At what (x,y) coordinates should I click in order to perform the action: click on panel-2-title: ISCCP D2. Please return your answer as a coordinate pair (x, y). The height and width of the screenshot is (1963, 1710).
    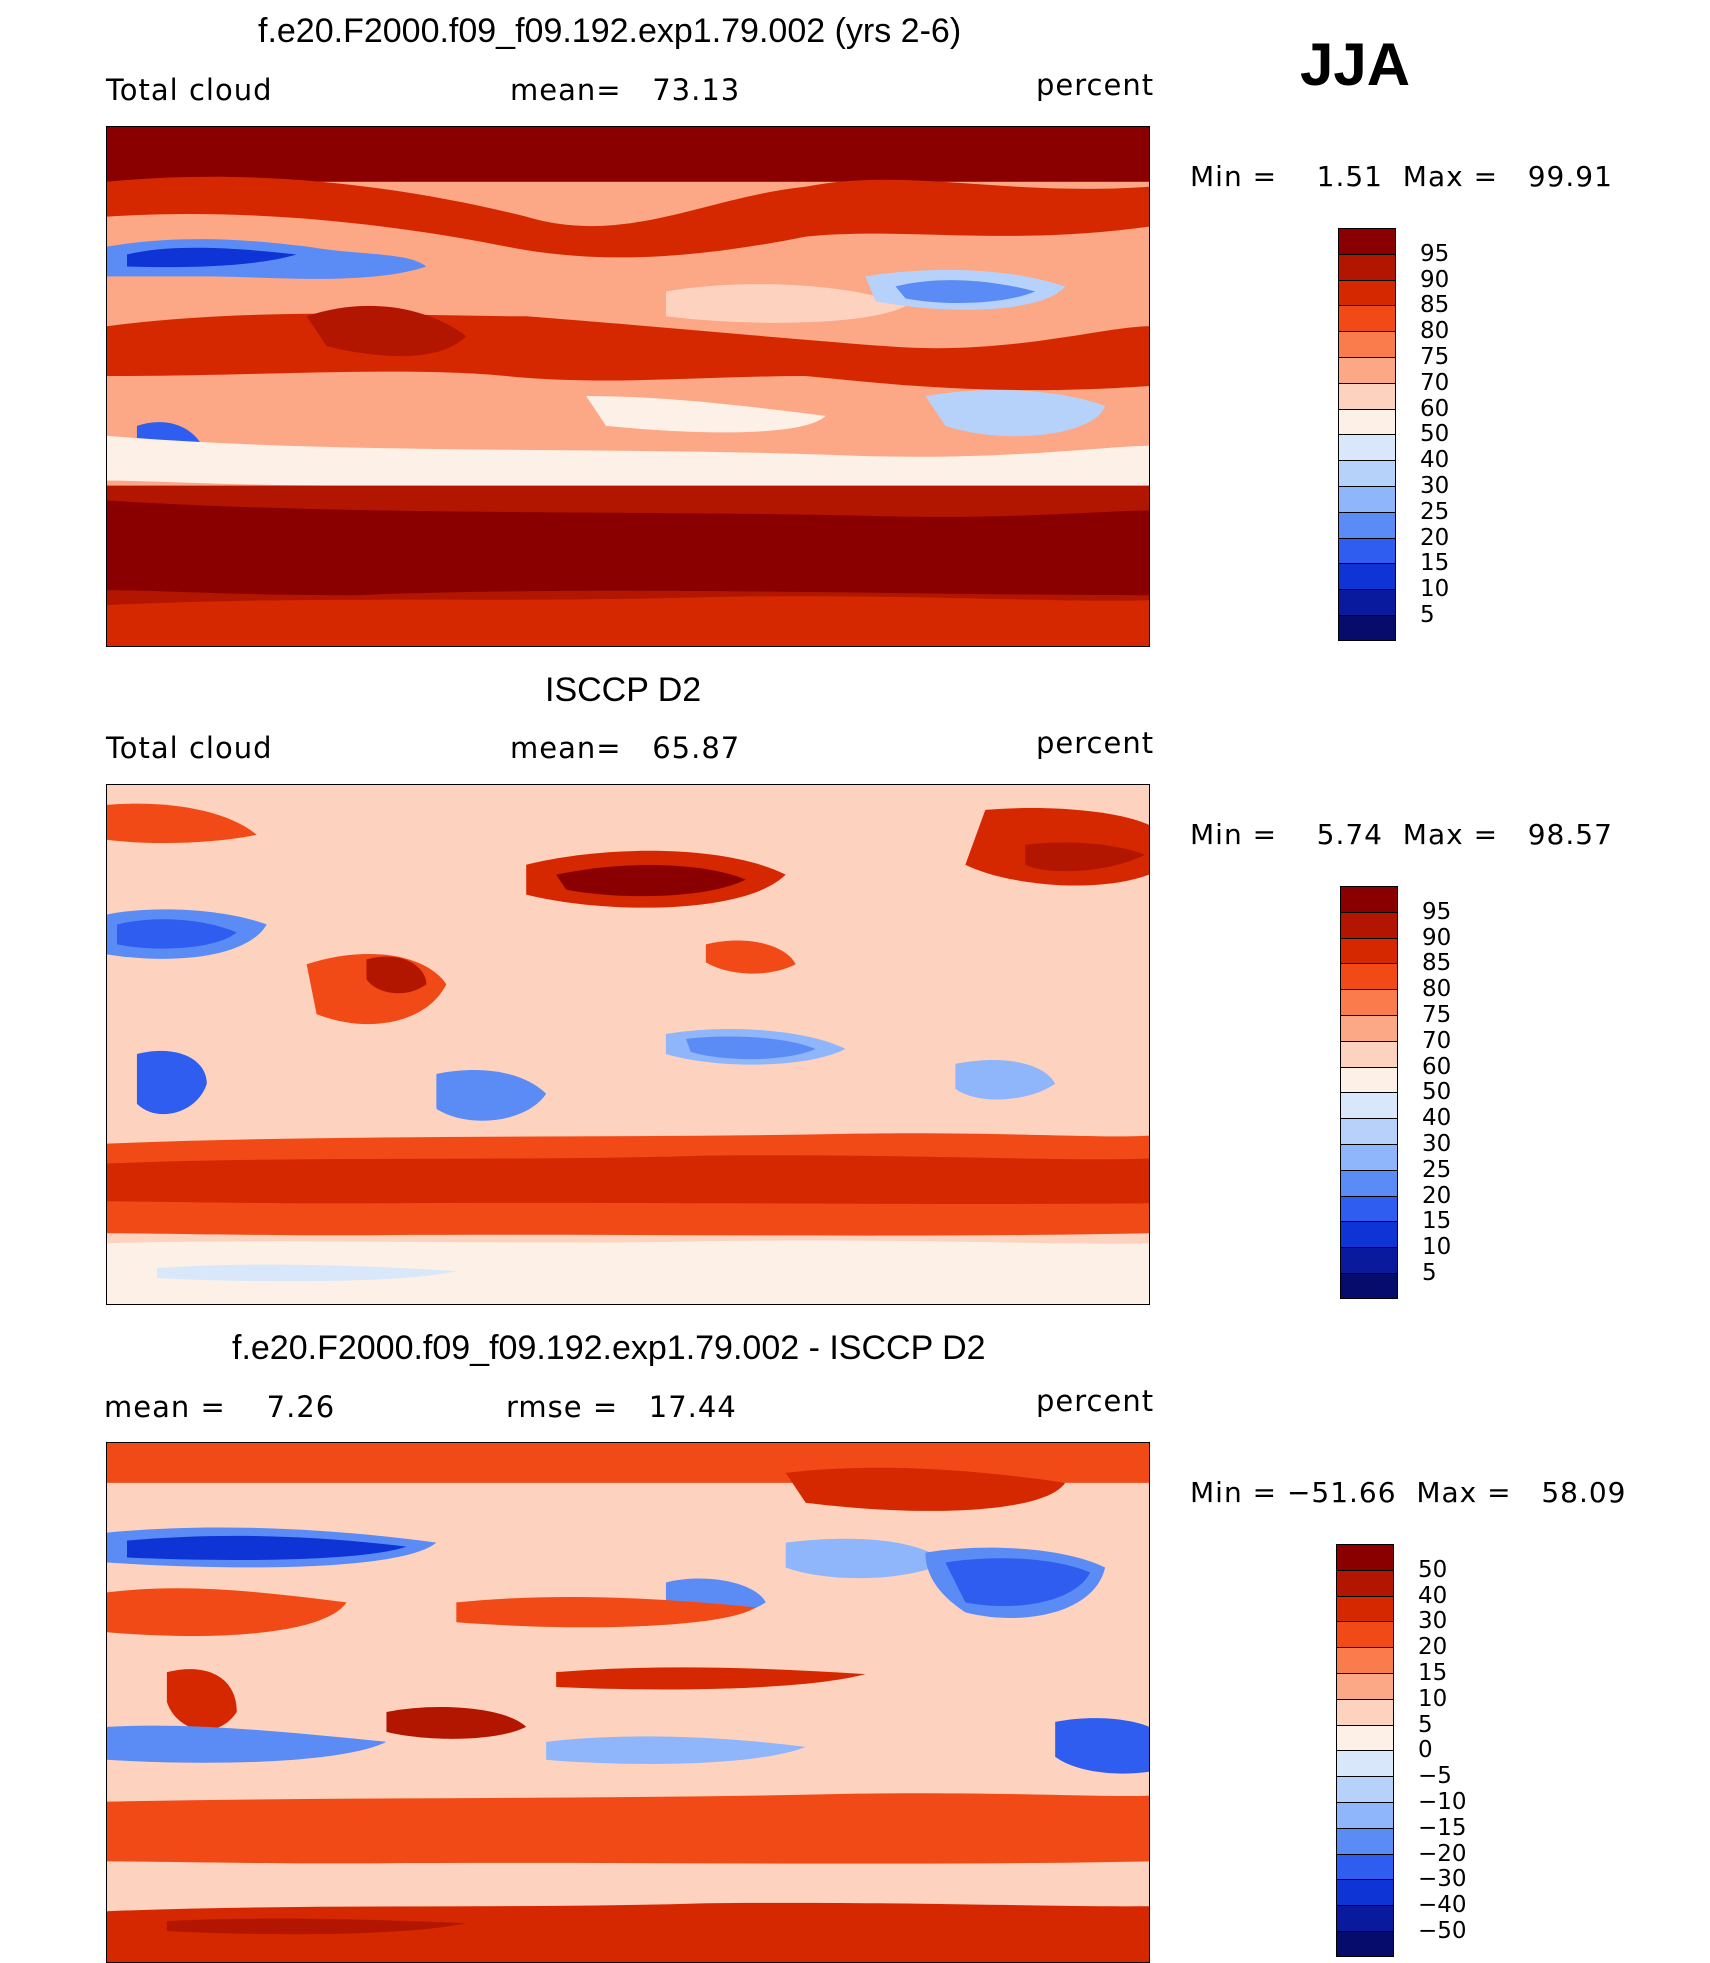
    Looking at the image, I should click on (623, 690).